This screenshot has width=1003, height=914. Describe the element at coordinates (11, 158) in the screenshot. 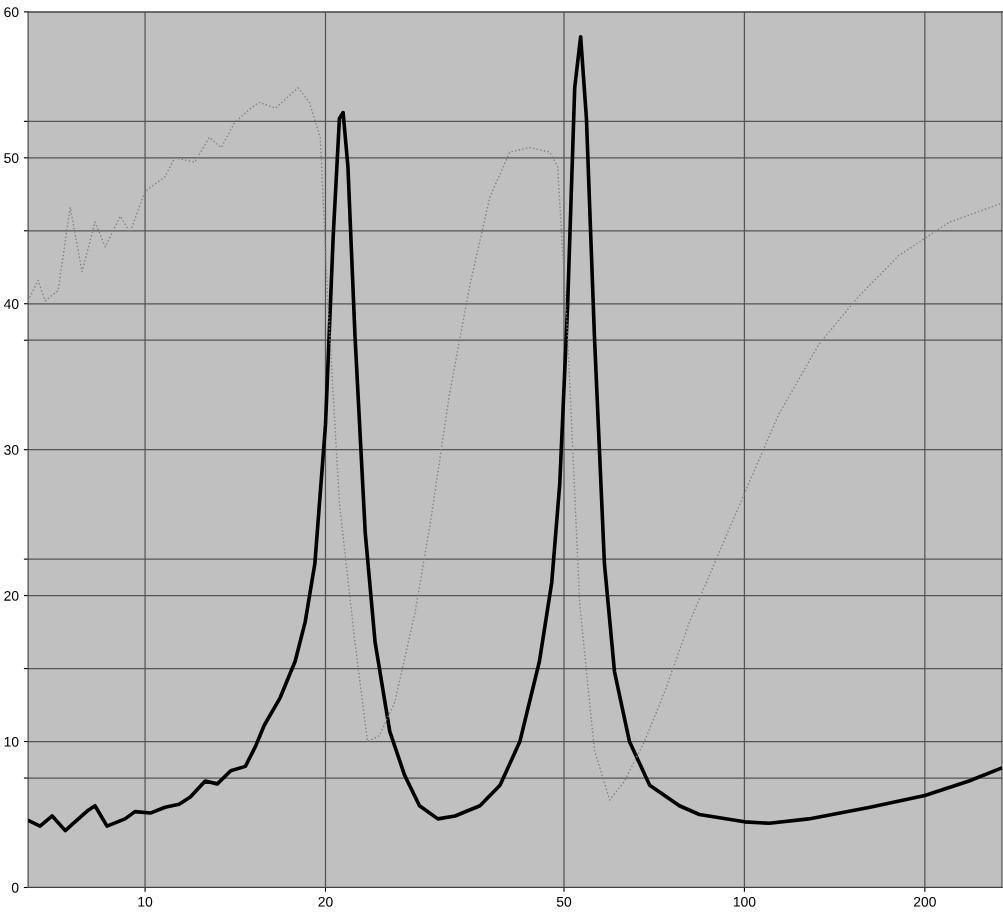

I see `y-tick-label: 50` at that location.